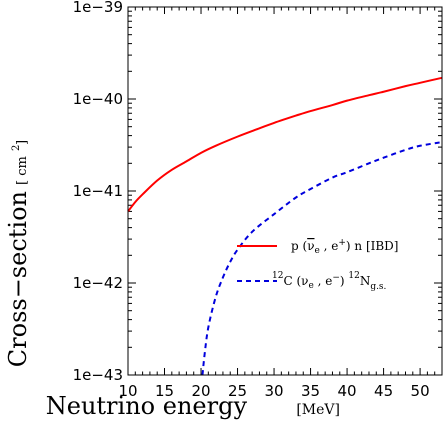 The width and height of the screenshot is (446, 423). Describe the element at coordinates (329, 281) in the screenshot. I see `legend-label-c12: 12C (νe , e−) 12Ng.s.` at that location.